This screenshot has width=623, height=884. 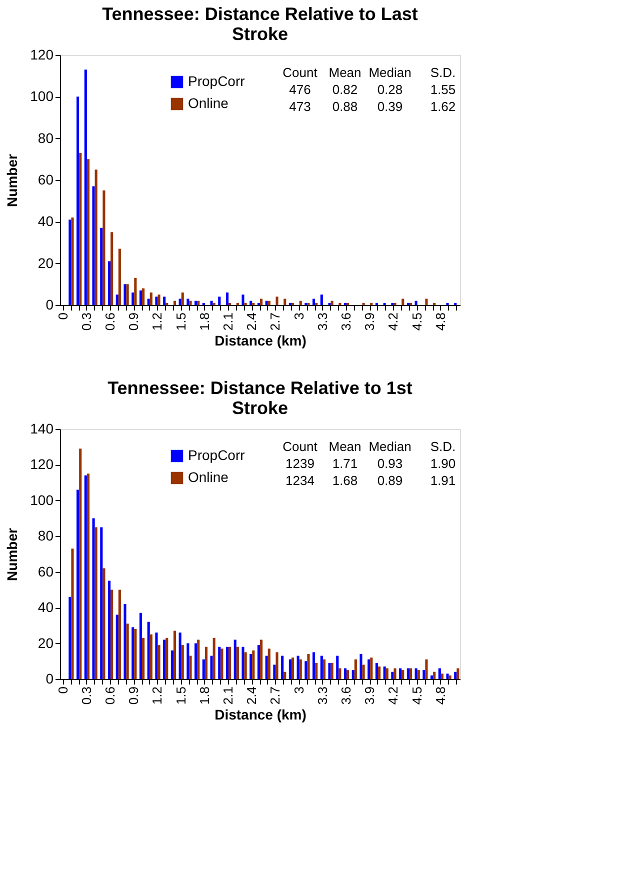 I want to click on x-tick-label: 0.9, so click(x=134, y=321).